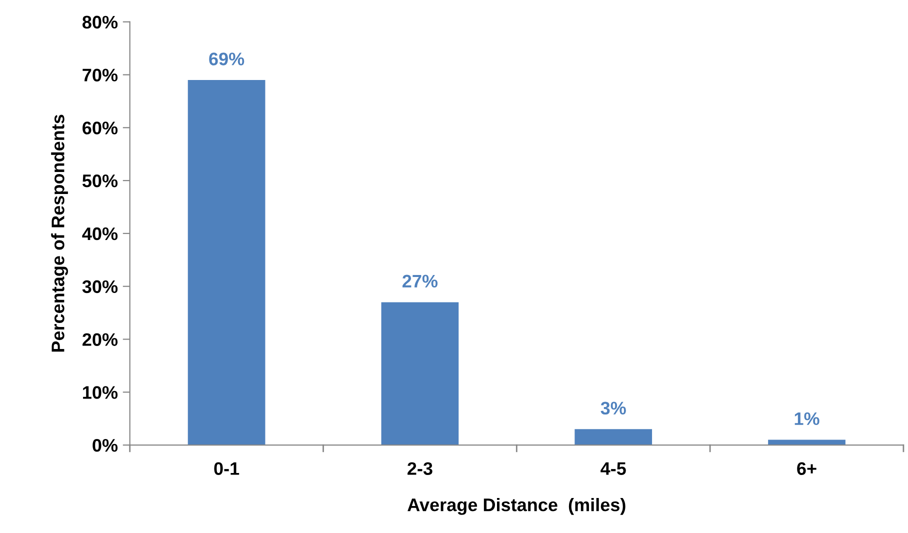 The image size is (908, 533). Describe the element at coordinates (59, 233) in the screenshot. I see `y-axis-title: Percentage of Respondents` at that location.